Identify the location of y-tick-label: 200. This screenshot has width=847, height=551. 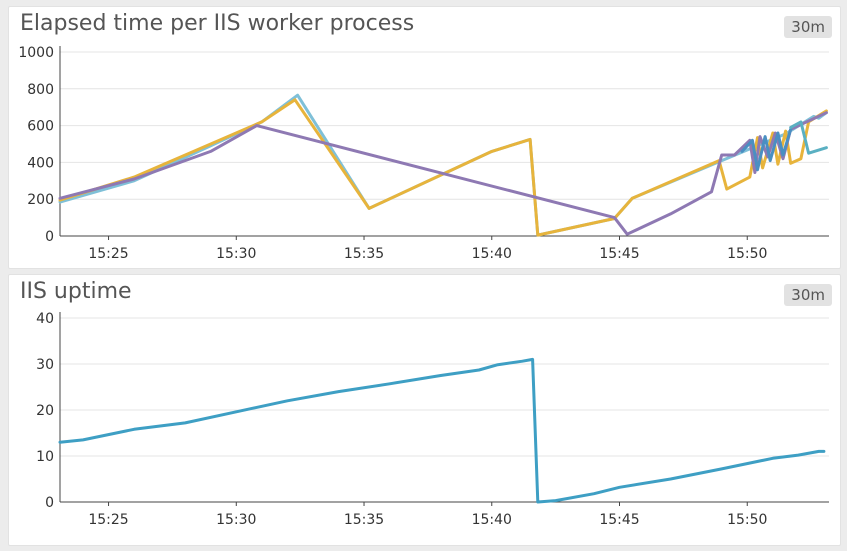
(40, 200).